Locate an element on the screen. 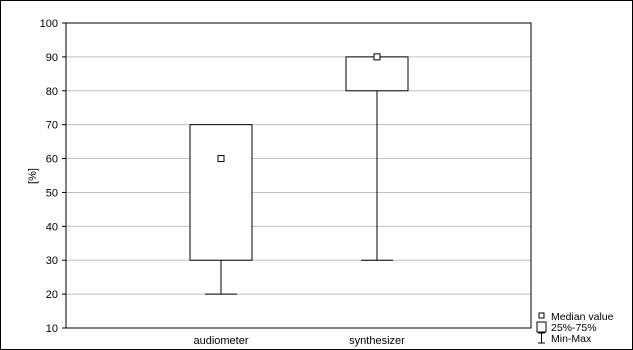 The height and width of the screenshot is (350, 633). legend-item: Median value is located at coordinates (576, 317).